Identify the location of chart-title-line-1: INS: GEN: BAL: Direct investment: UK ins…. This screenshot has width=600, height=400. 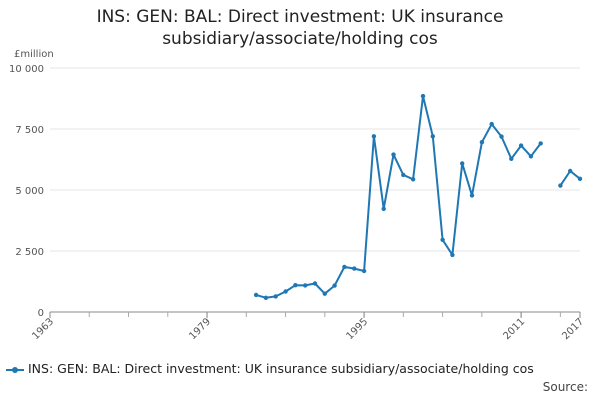
(300, 17).